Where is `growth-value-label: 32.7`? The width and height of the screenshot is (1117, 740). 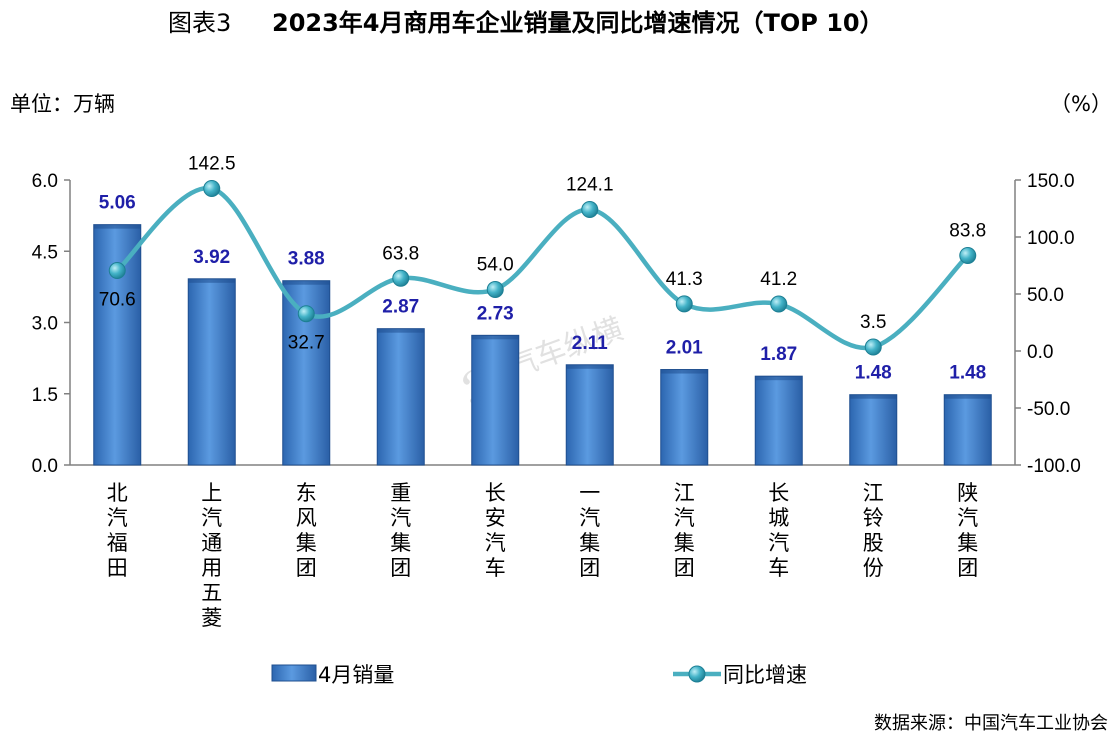
growth-value-label: 32.7 is located at coordinates (306, 343).